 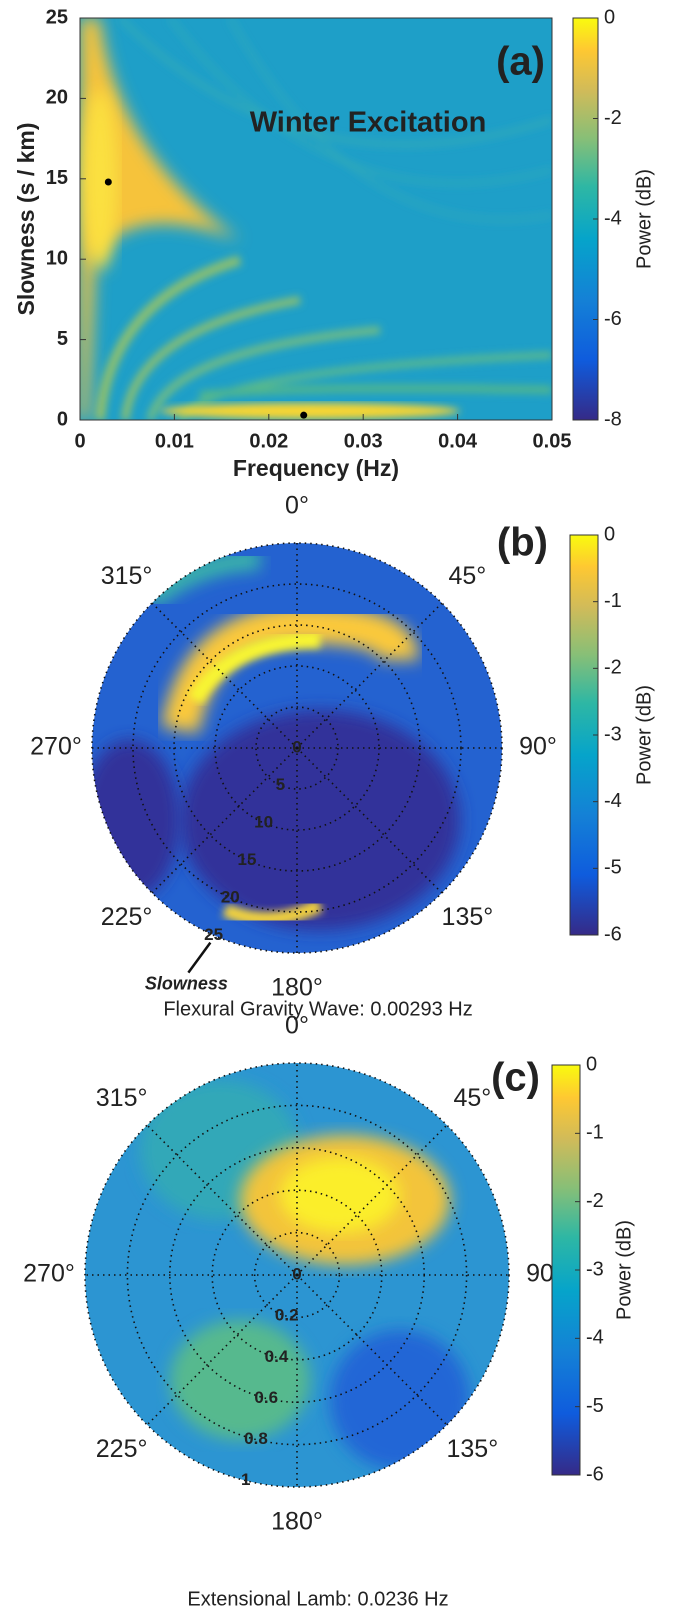 What do you see at coordinates (287, 1315) in the screenshot?
I see `radial-tick-label: 0.2` at bounding box center [287, 1315].